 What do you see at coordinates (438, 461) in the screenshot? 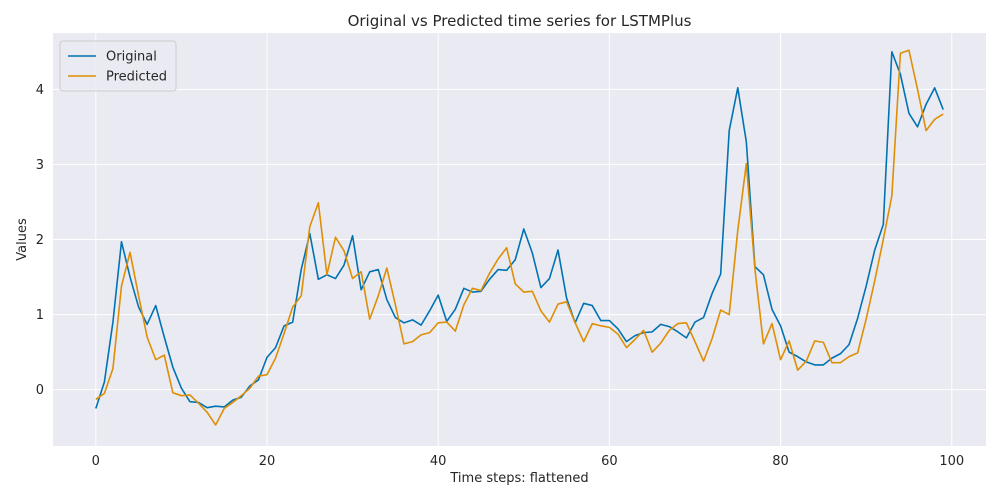
I see `x-tick-label: 40` at bounding box center [438, 461].